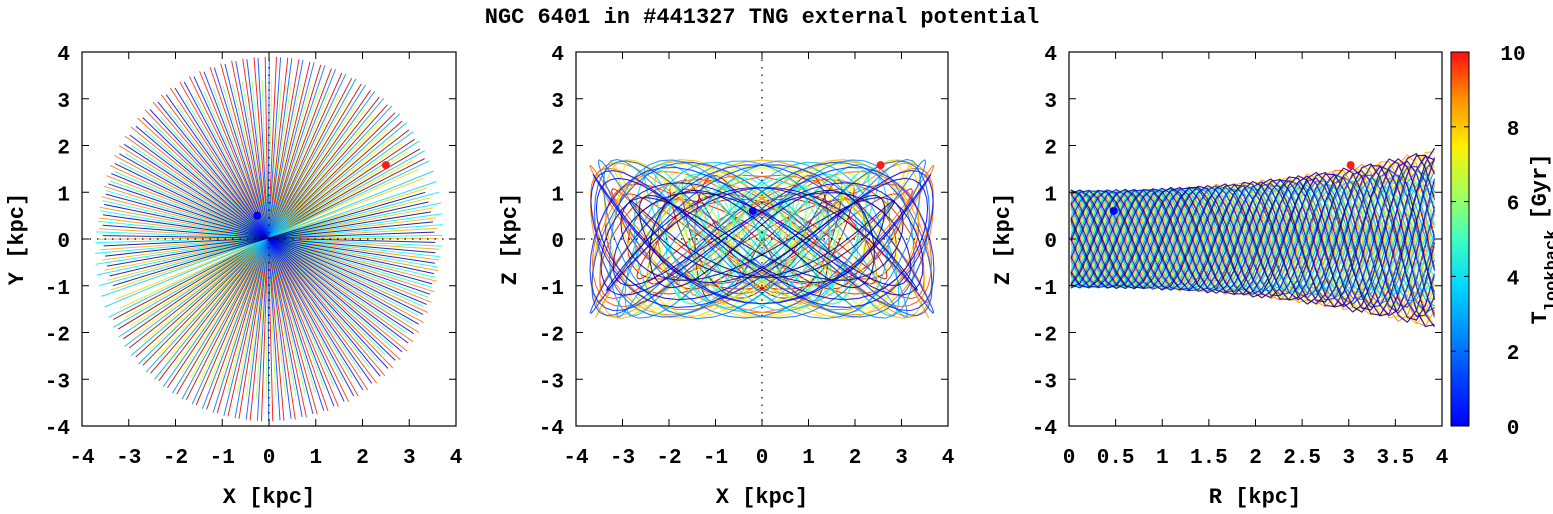 The width and height of the screenshot is (1553, 514). Describe the element at coordinates (1513, 279) in the screenshot. I see `colorbar-tick-label: 4` at that location.